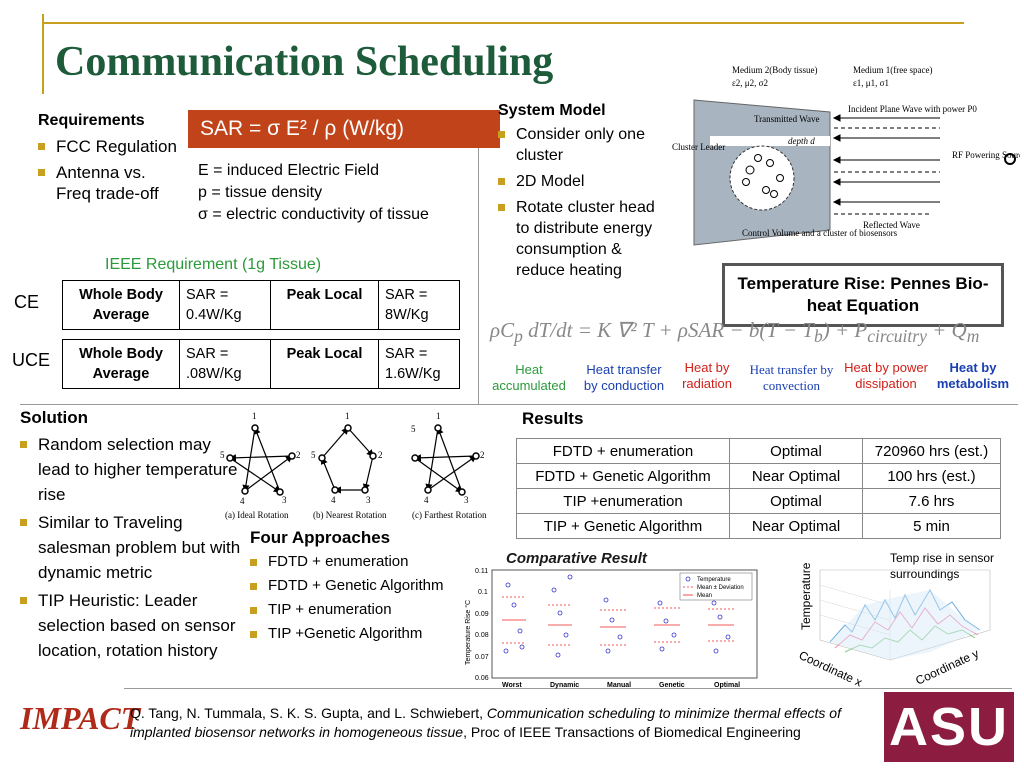  What do you see at coordinates (623, 526) in the screenshot?
I see `table-cell: TIP + Genetic Algorithm` at bounding box center [623, 526].